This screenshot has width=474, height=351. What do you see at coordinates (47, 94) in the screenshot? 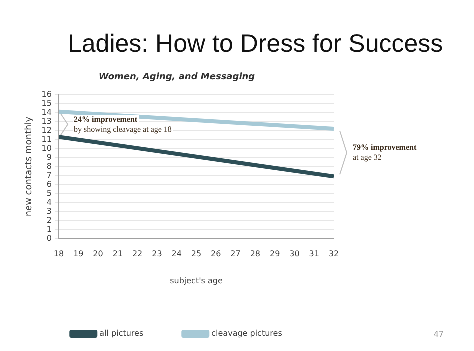
I see `y-tick-label: 16` at bounding box center [47, 94].